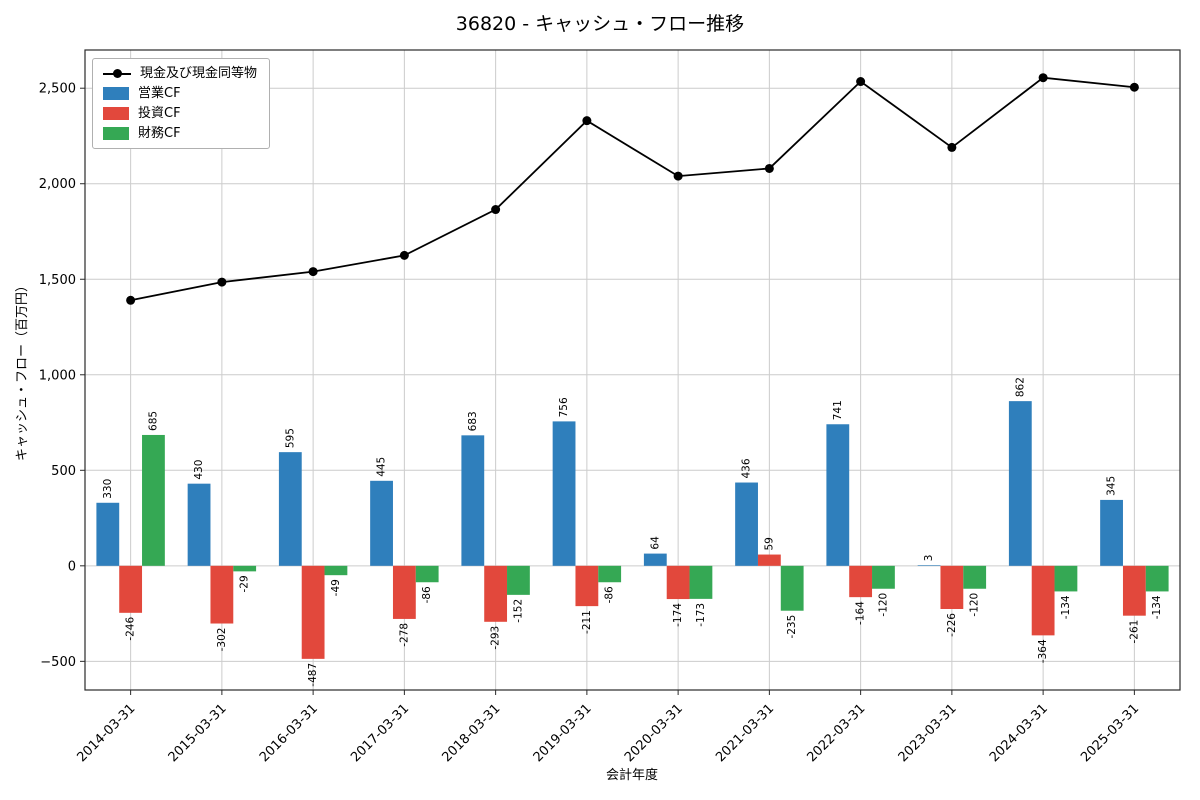 The image size is (1200, 800). What do you see at coordinates (57, 184) in the screenshot?
I see `y-tick-label: 2,000` at bounding box center [57, 184].